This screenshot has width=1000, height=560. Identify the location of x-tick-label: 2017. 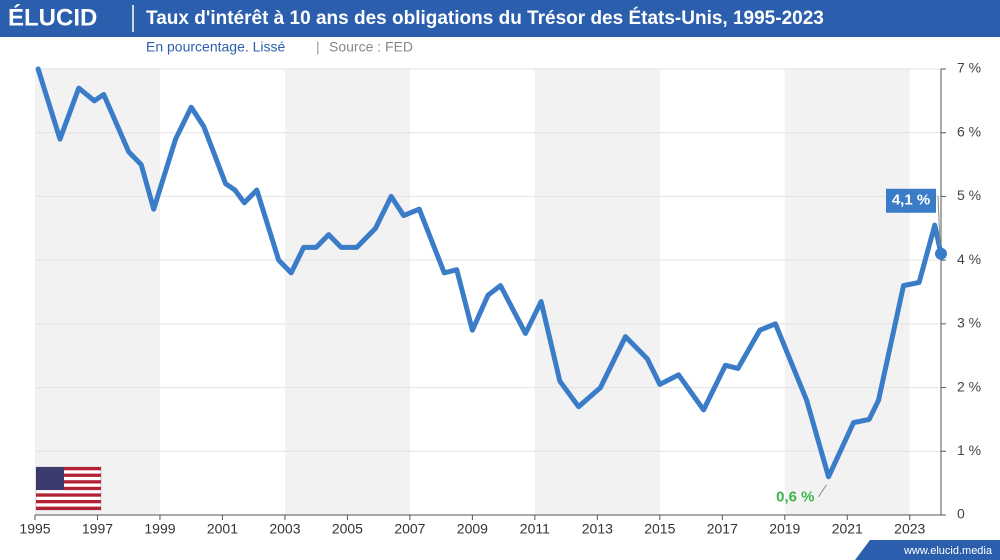
(722, 529).